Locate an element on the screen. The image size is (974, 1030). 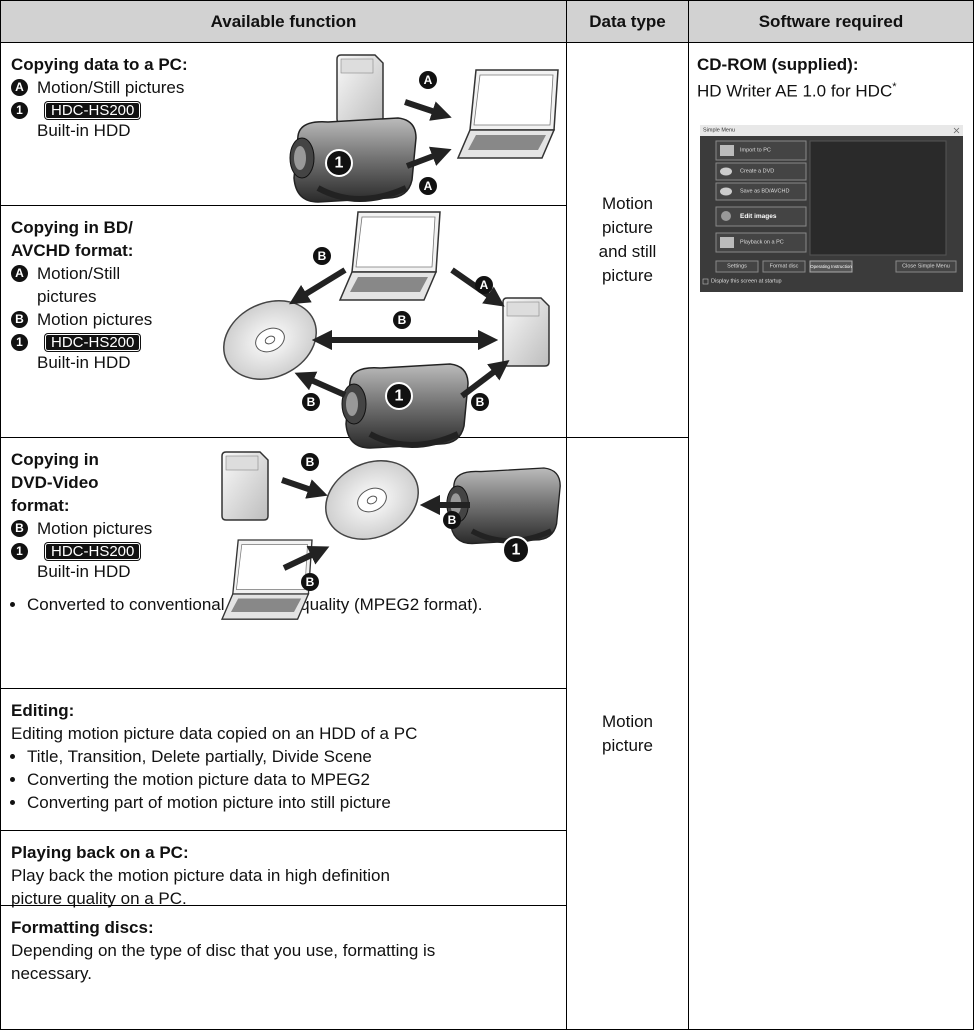
section-title: Copying data to a PC: is located at coordinates (99, 64).